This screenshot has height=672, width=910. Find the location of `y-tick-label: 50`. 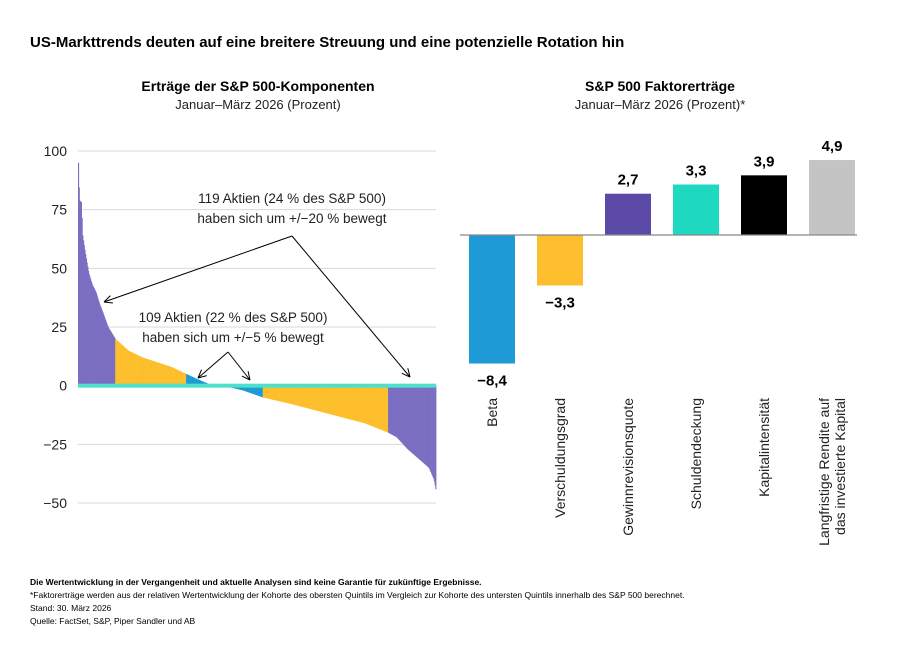

y-tick-label: 50 is located at coordinates (59, 268).